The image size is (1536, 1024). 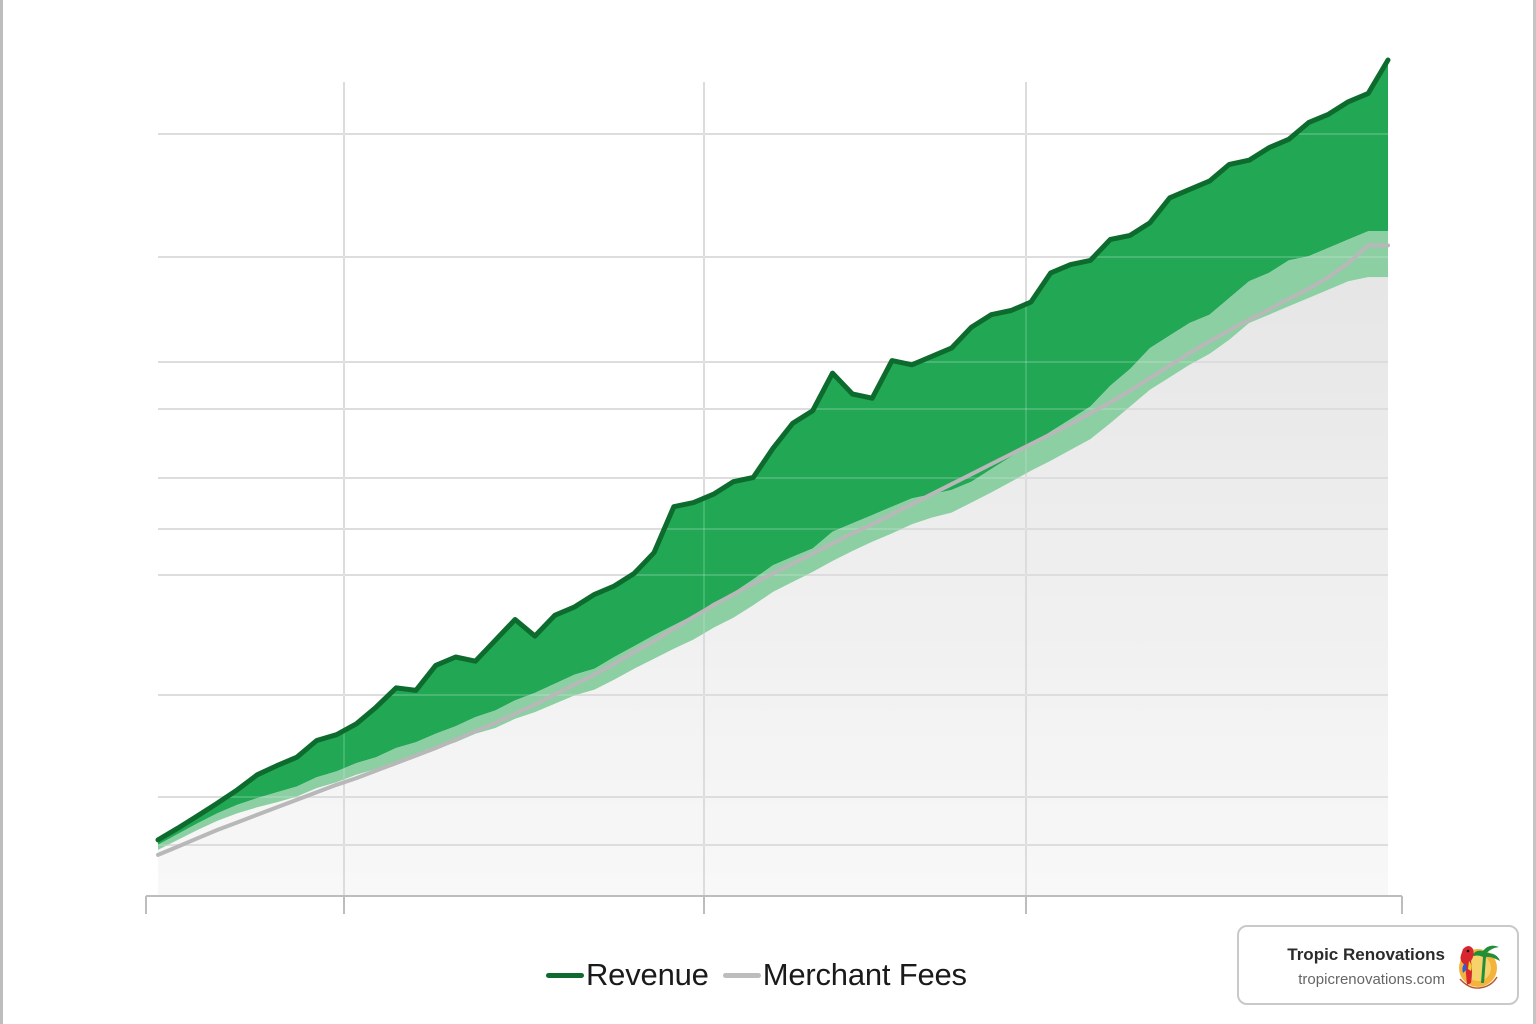 I want to click on left-border, so click(x=1, y=512).